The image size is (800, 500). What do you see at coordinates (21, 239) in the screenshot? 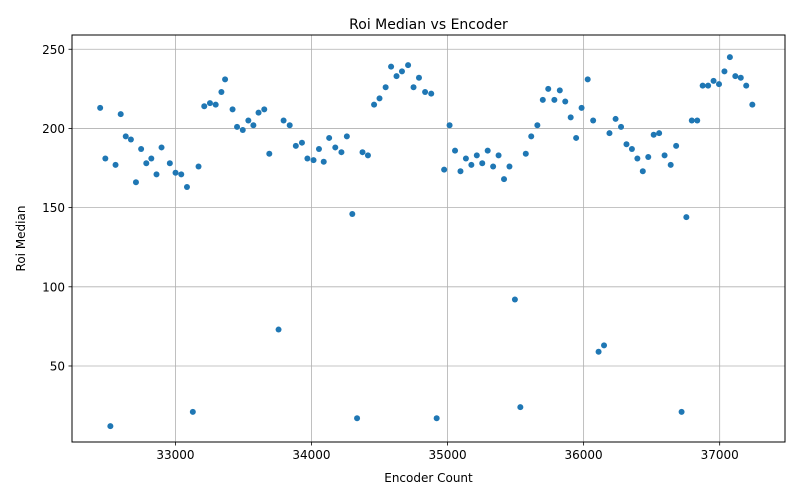
I see `y-axis-title: Roi Median` at bounding box center [21, 239].